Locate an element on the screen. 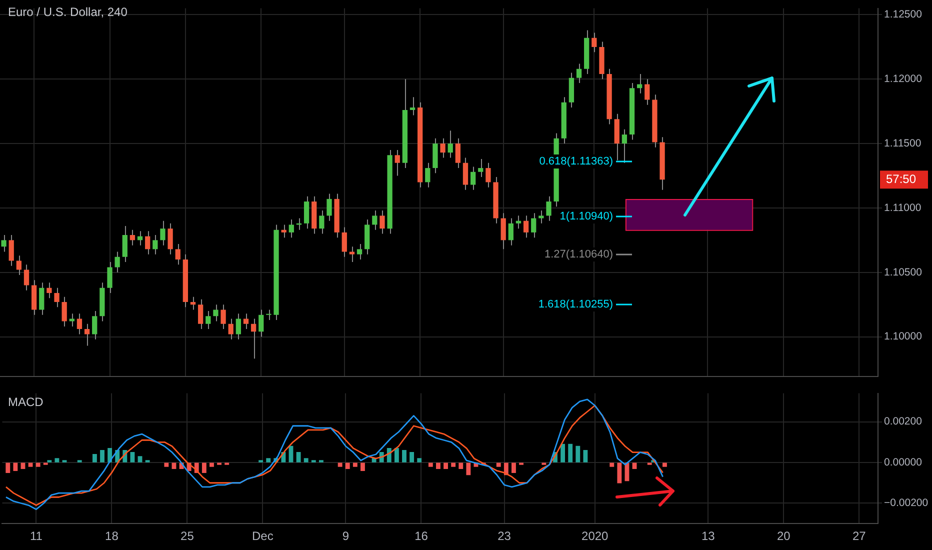 This screenshot has width=932, height=550. x-tick-label: 13 is located at coordinates (708, 536).